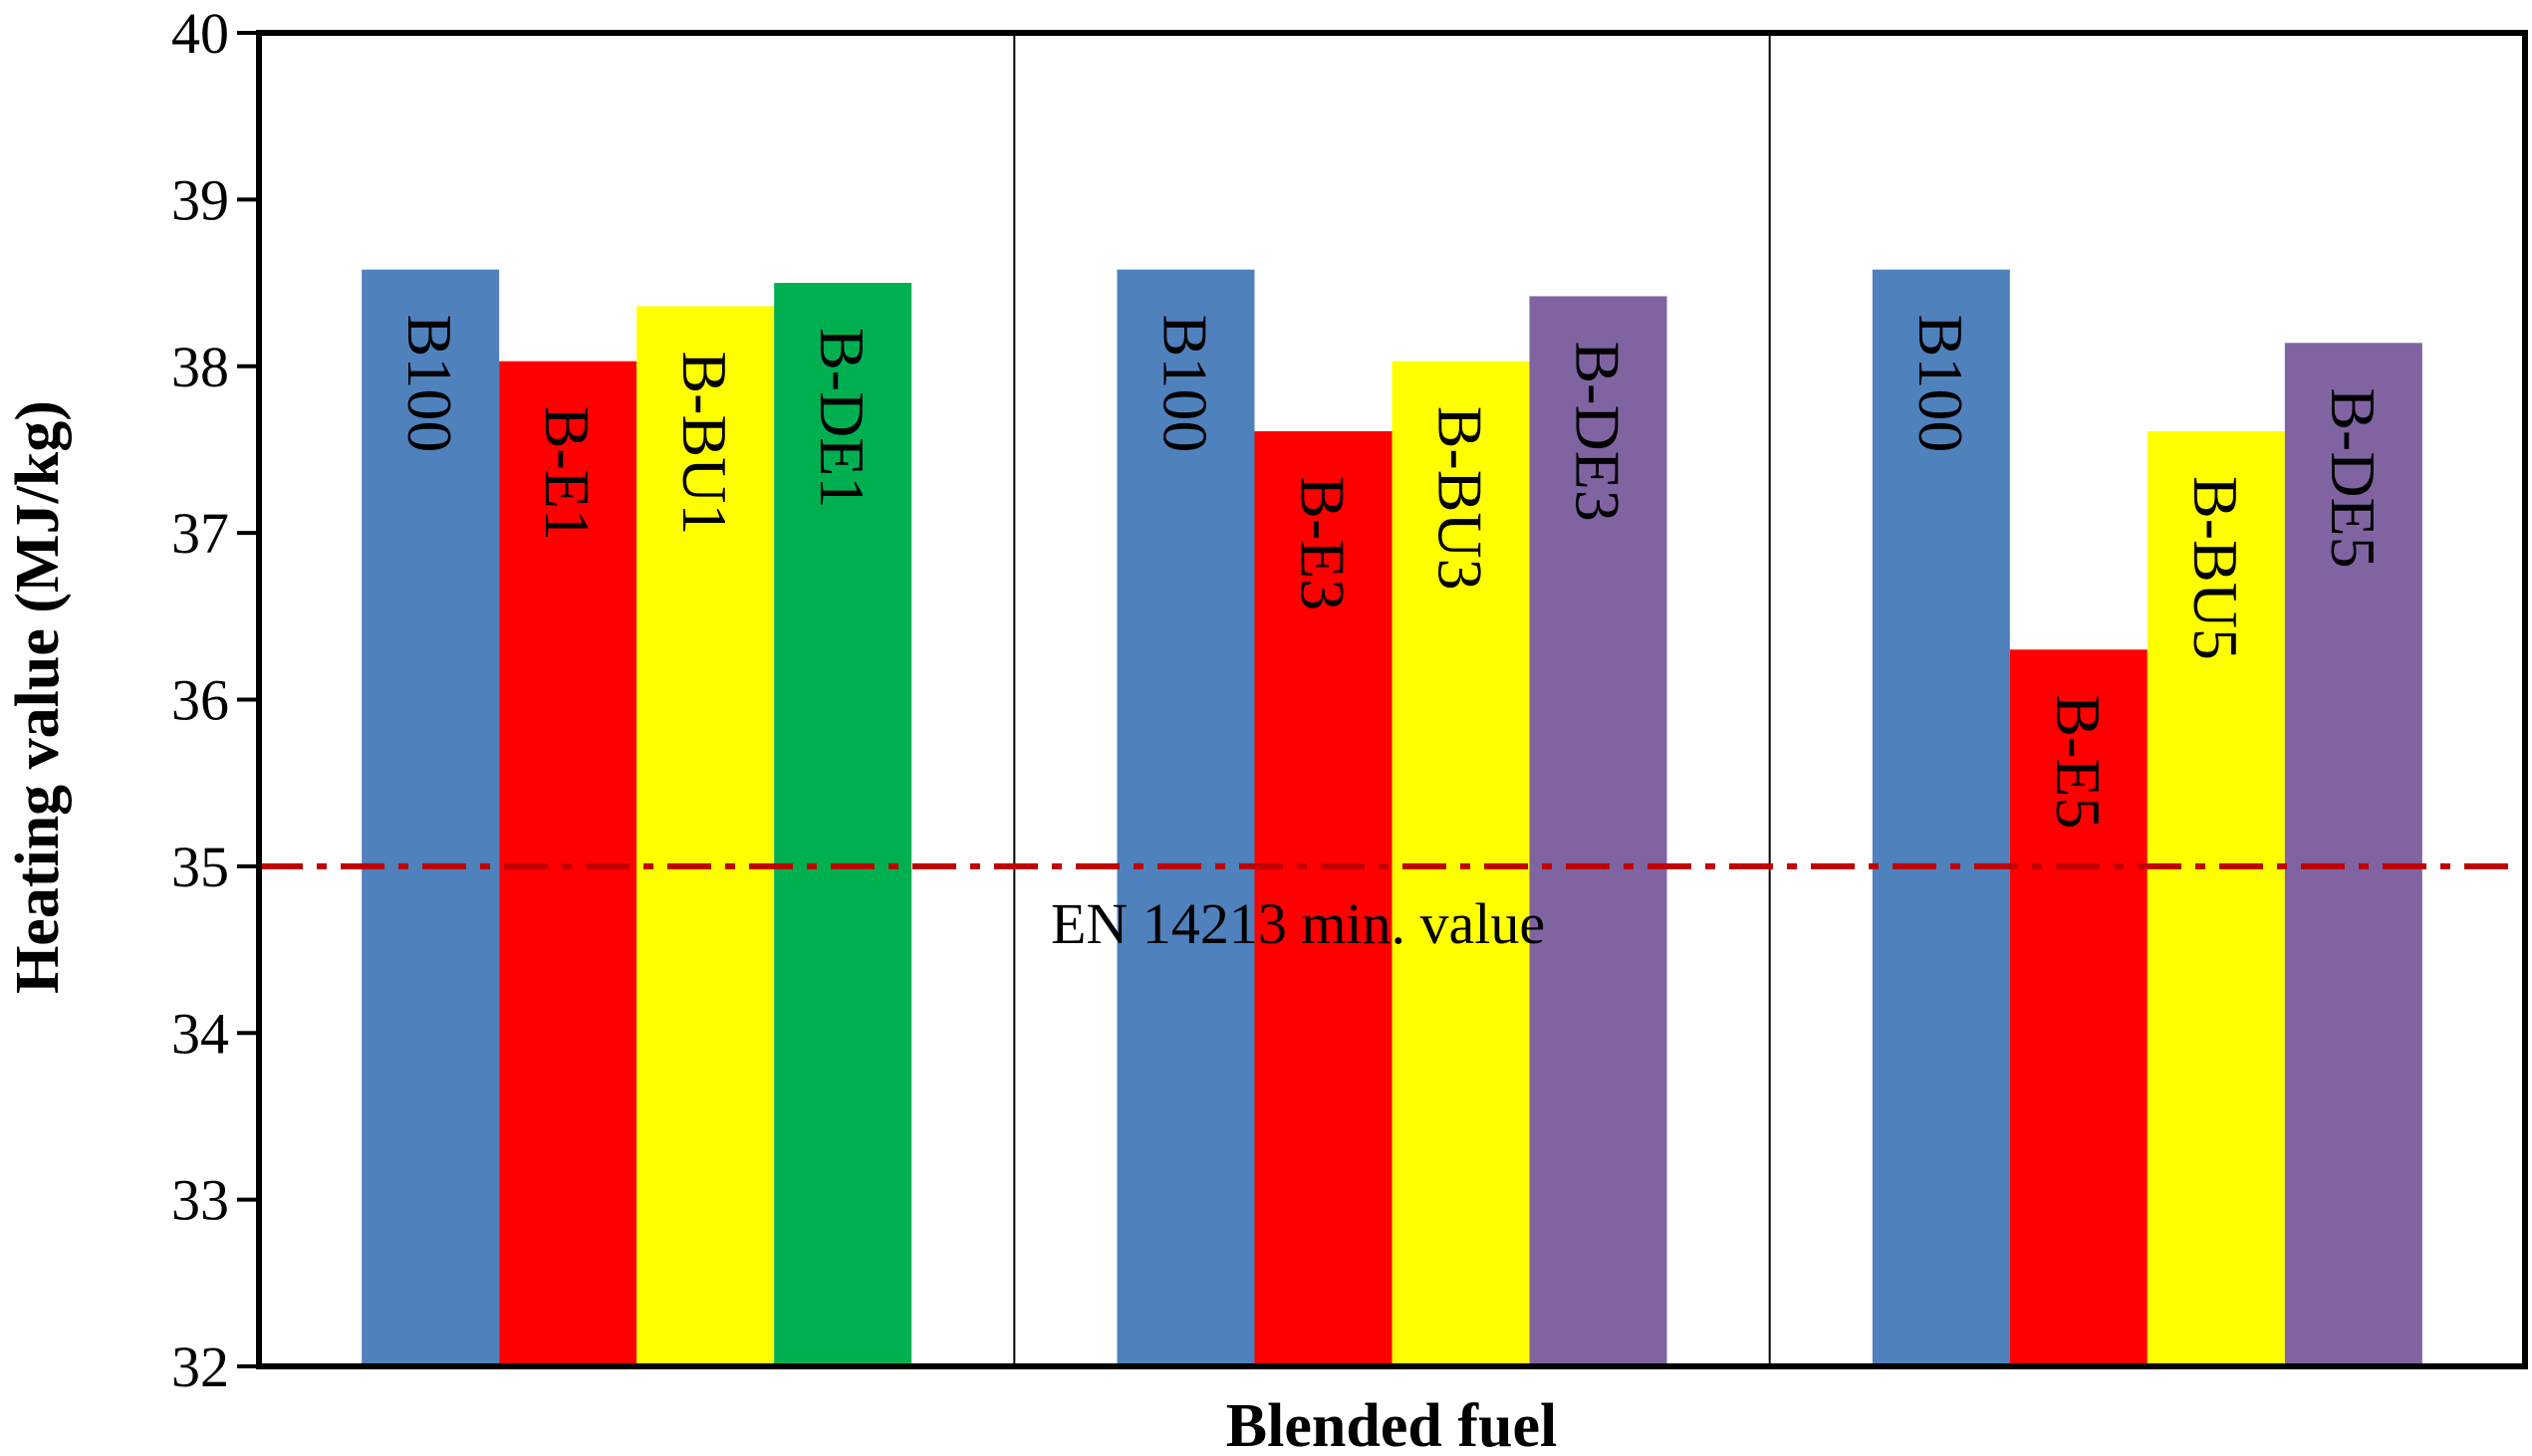  Describe the element at coordinates (200, 1367) in the screenshot. I see `y-tick-label: 32` at that location.